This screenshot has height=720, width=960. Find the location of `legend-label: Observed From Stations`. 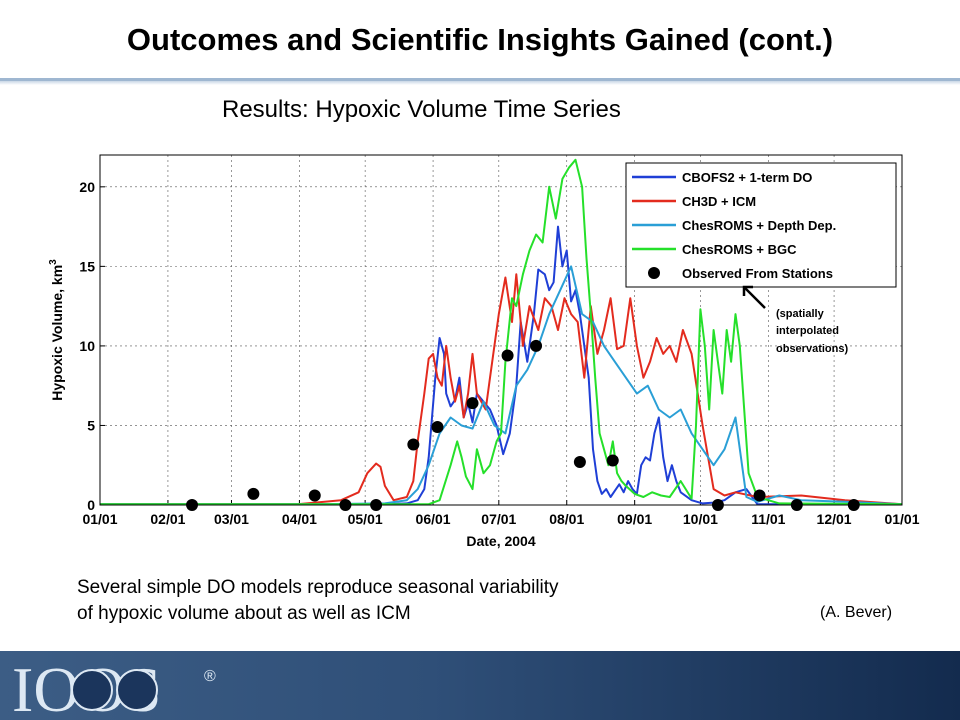

legend-label: Observed From Stations is located at coordinates (757, 273).